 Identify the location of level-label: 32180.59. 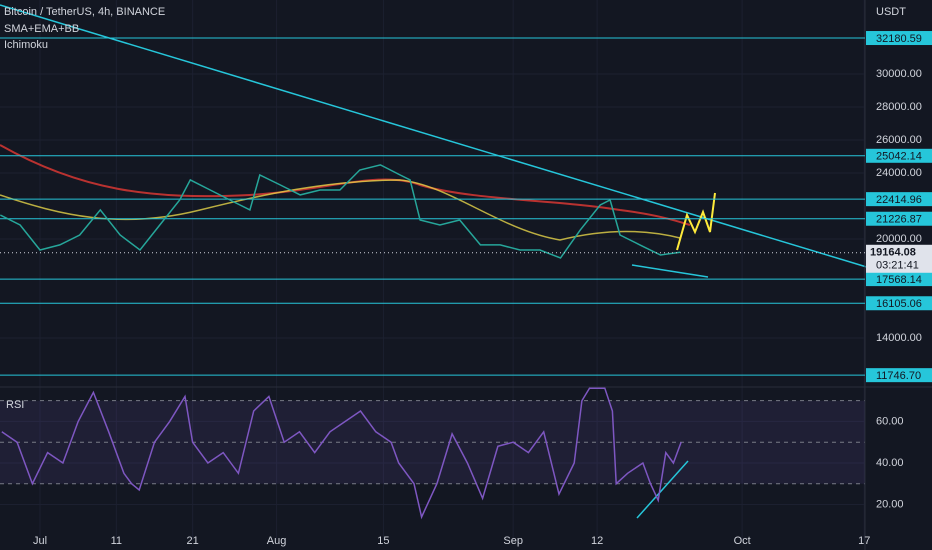
(899, 39).